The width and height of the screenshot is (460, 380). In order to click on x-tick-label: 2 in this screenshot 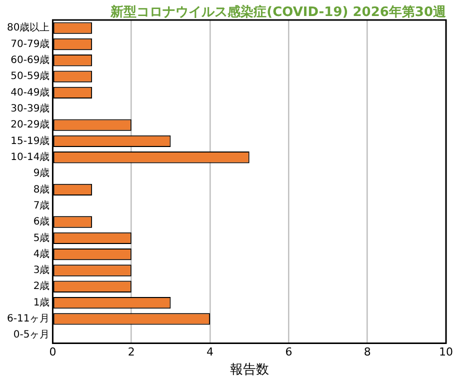, I will do `click(131, 352)`.